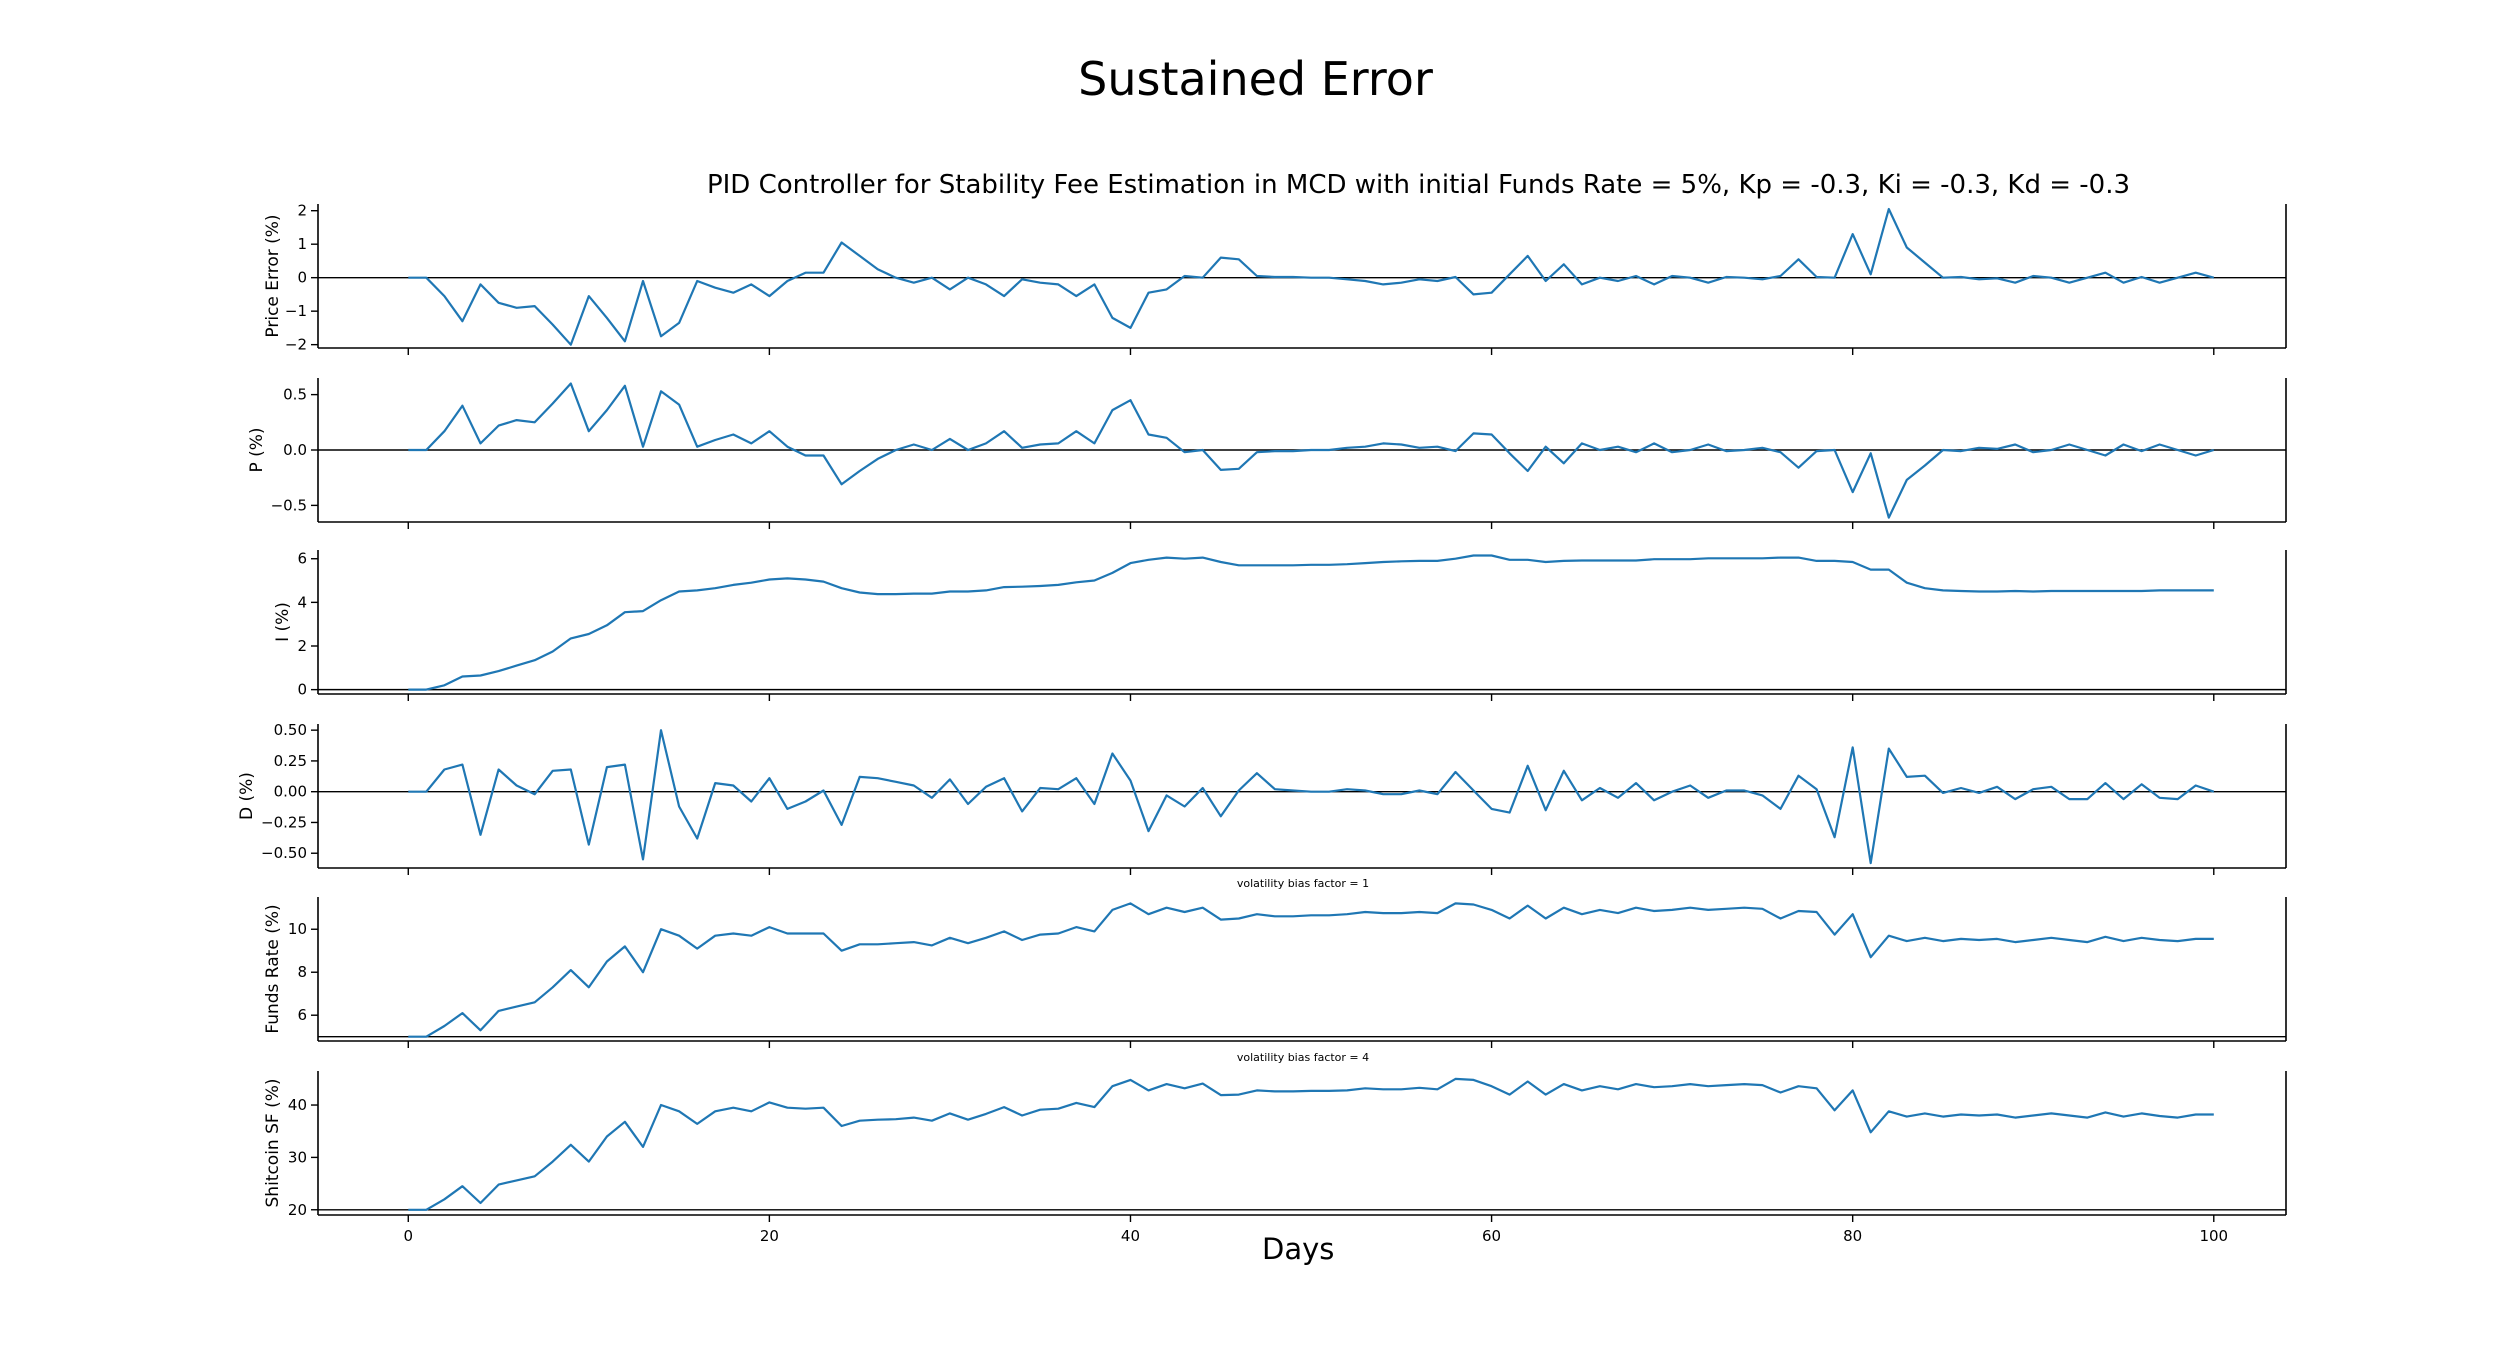 The width and height of the screenshot is (2511, 1351). What do you see at coordinates (297, 1105) in the screenshot?
I see `panel-5-y-tick-label: 40` at bounding box center [297, 1105].